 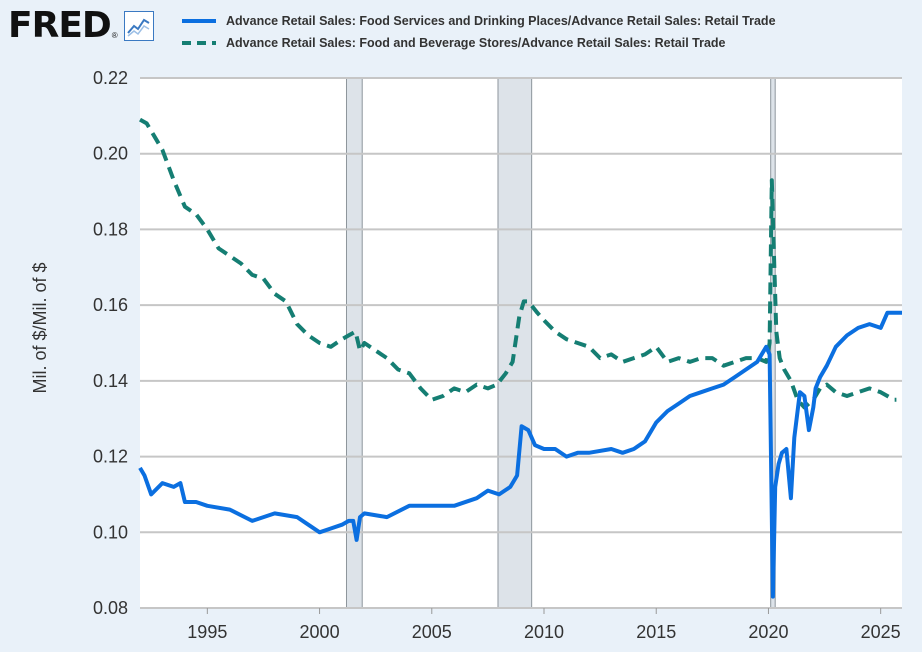 I want to click on y-tick-label: 0.08, so click(x=110, y=608).